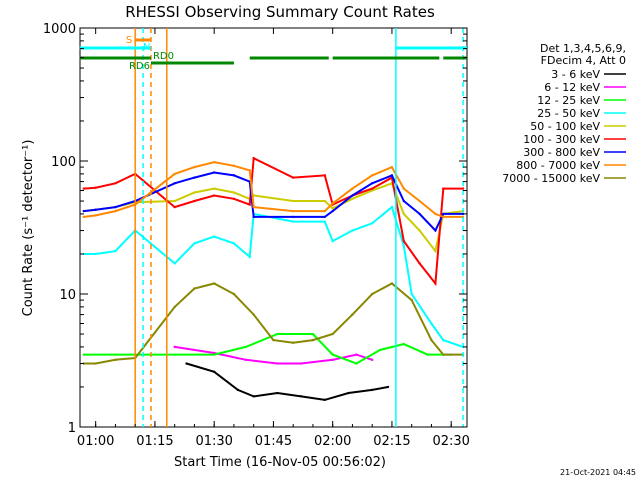 The image size is (640, 480). I want to click on x-tick-label: 01:00, so click(95, 441).